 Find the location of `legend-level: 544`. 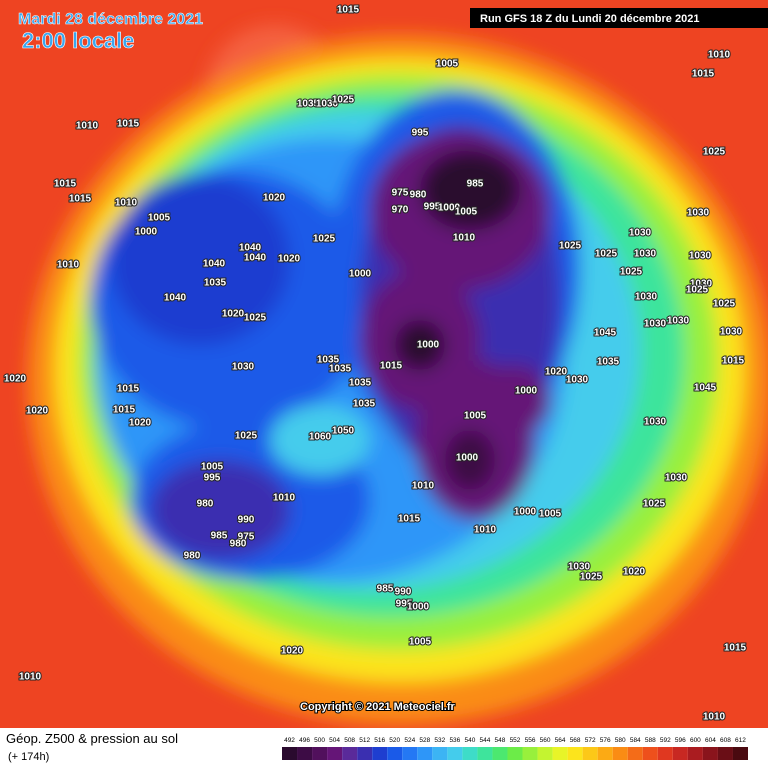

legend-level: 544 is located at coordinates (485, 740).